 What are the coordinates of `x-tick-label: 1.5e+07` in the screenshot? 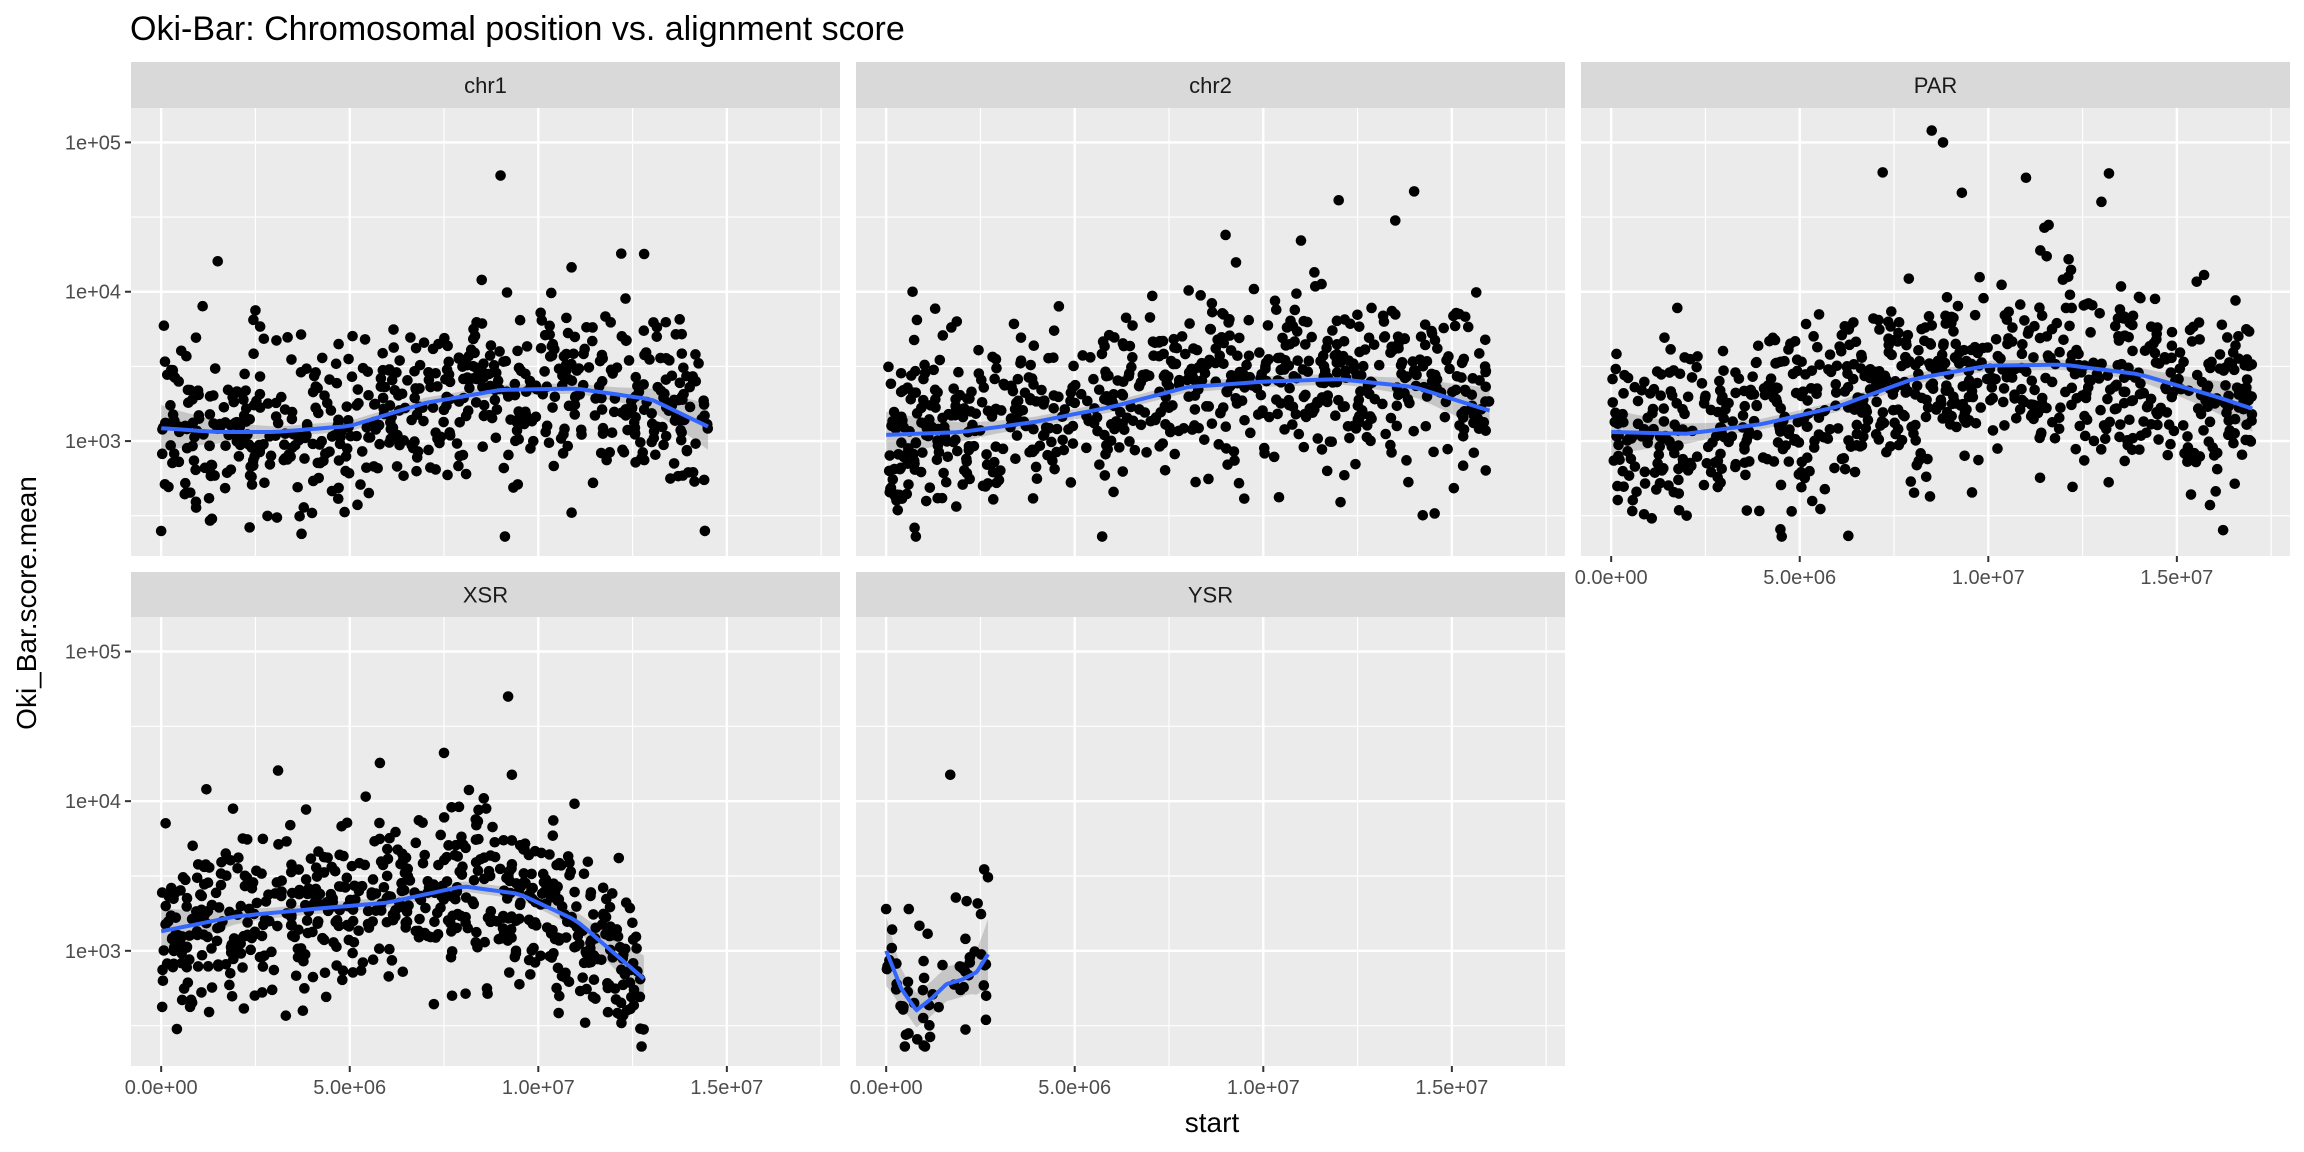 It's located at (1451, 1088).